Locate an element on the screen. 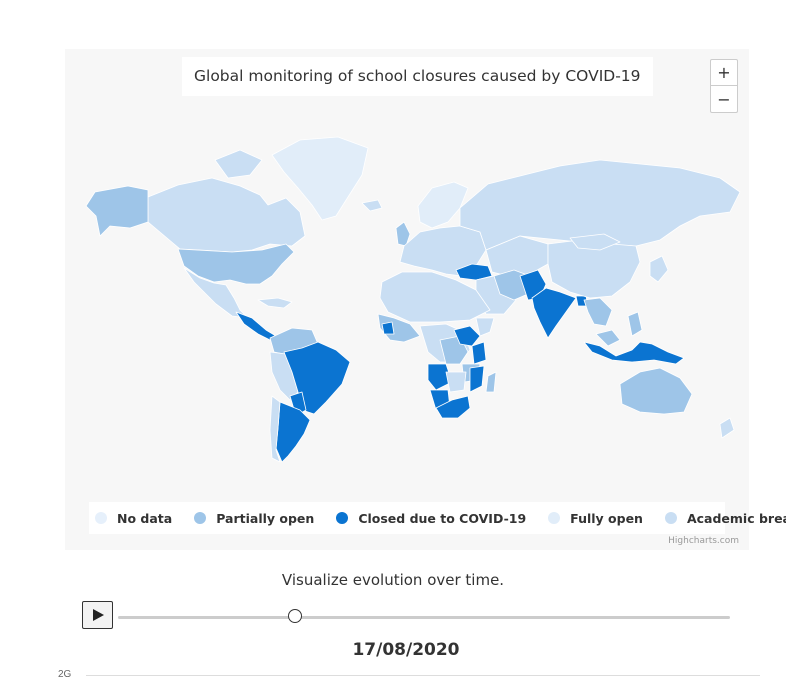  legend-label: Partially open is located at coordinates (265, 518).